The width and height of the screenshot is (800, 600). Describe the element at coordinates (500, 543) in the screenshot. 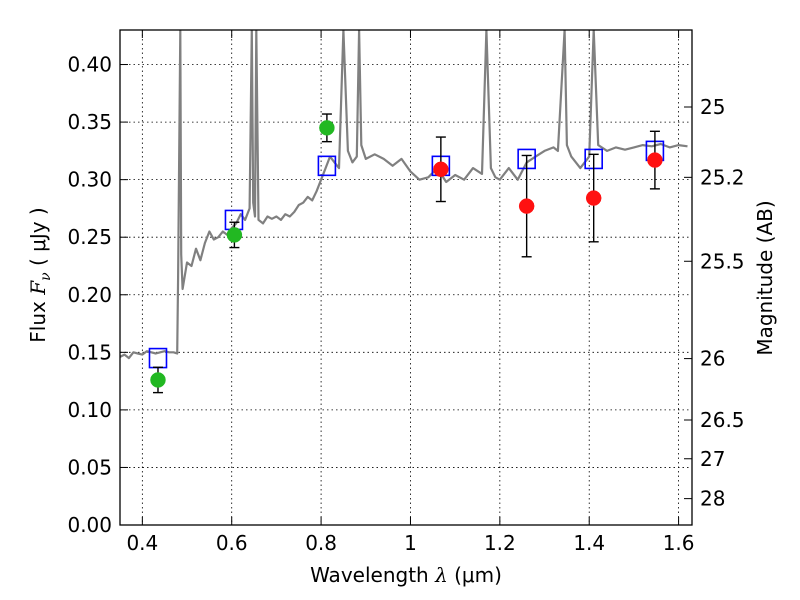

I see `x-tick-label: 1.2` at that location.